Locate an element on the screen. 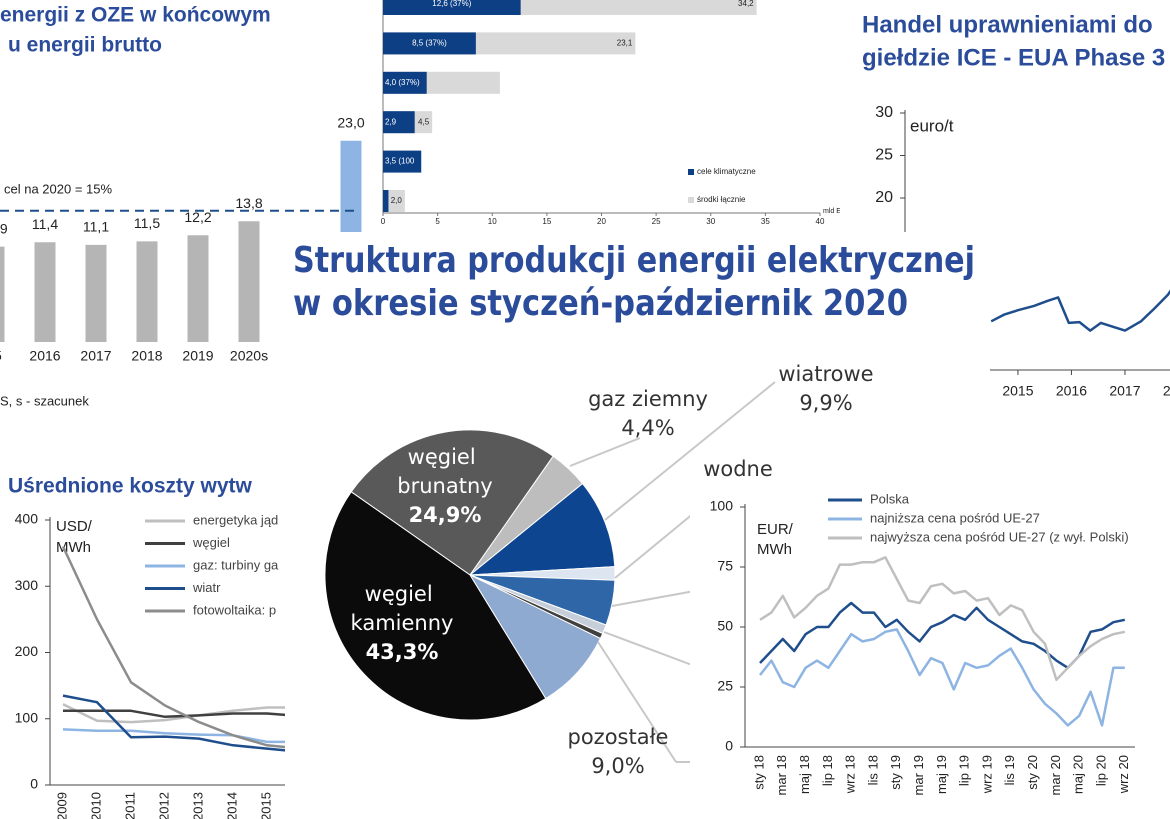  value-label: 4,5 is located at coordinates (424, 121).